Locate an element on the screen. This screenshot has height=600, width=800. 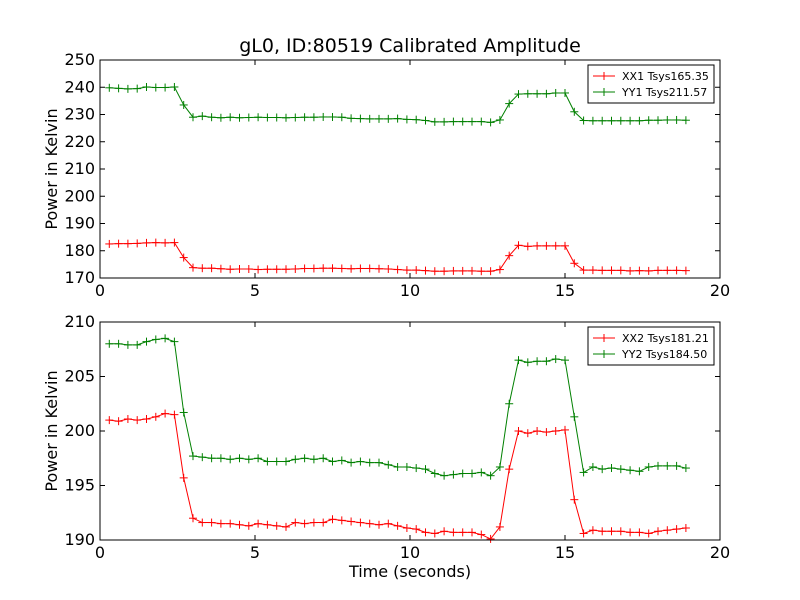
legend-item: YY2 Tsys184.50 is located at coordinates (650, 354).